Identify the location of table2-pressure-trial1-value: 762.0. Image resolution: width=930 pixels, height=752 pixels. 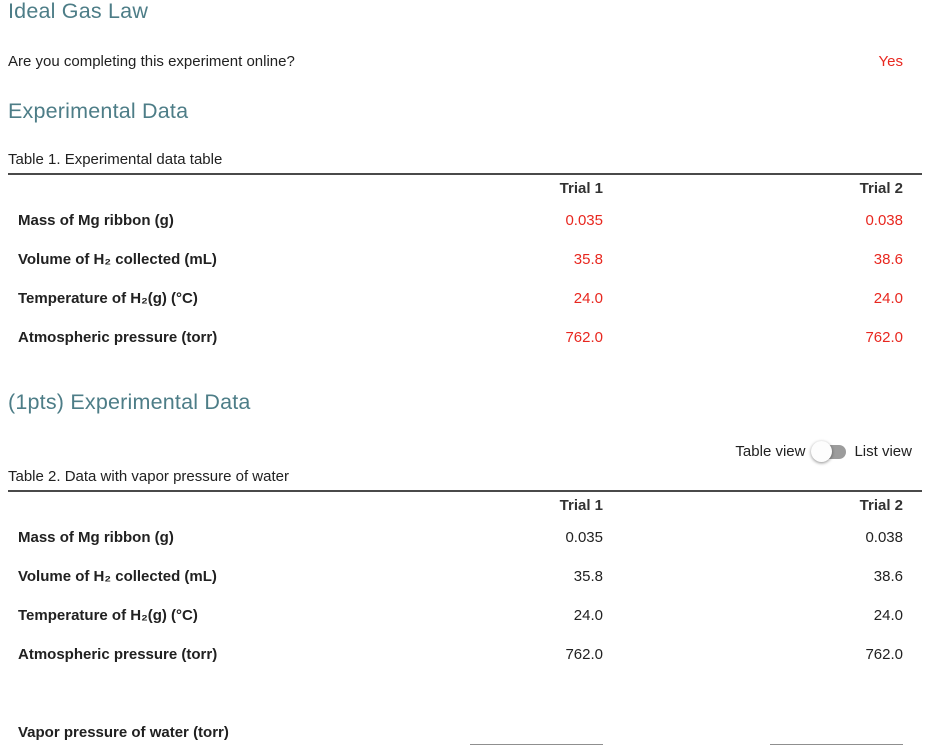
(584, 654).